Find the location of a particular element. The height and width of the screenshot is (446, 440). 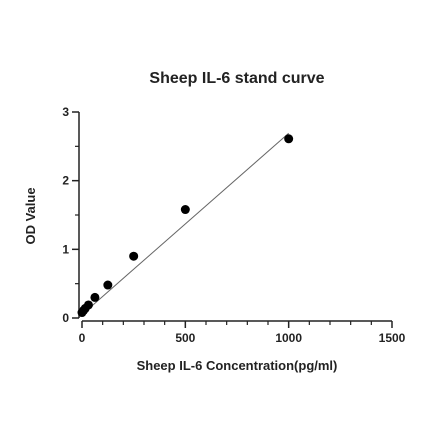

y-tick-label: 1 is located at coordinates (65, 249).